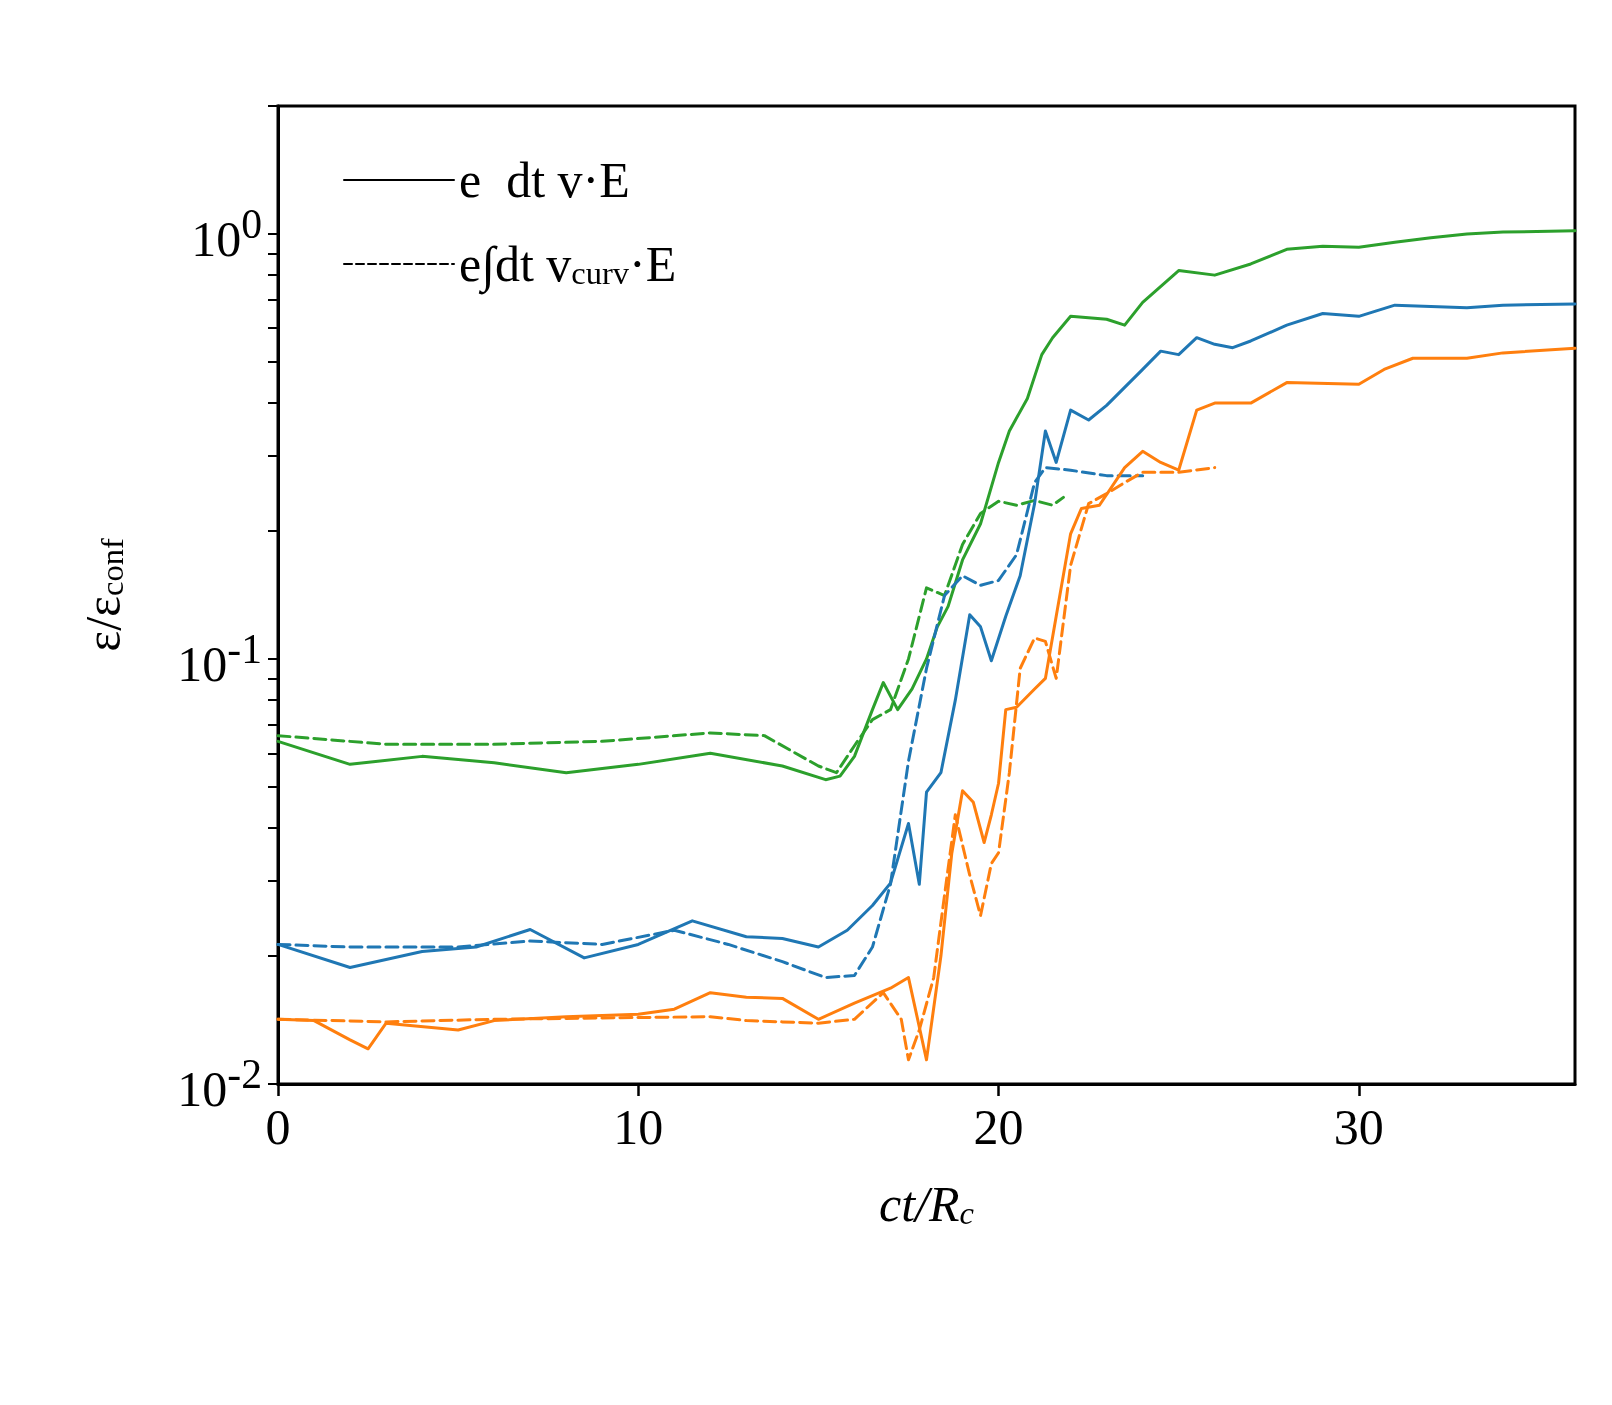 This screenshot has width=1612, height=1405. Describe the element at coordinates (998, 1127) in the screenshot. I see `x-tick-label: 20` at that location.